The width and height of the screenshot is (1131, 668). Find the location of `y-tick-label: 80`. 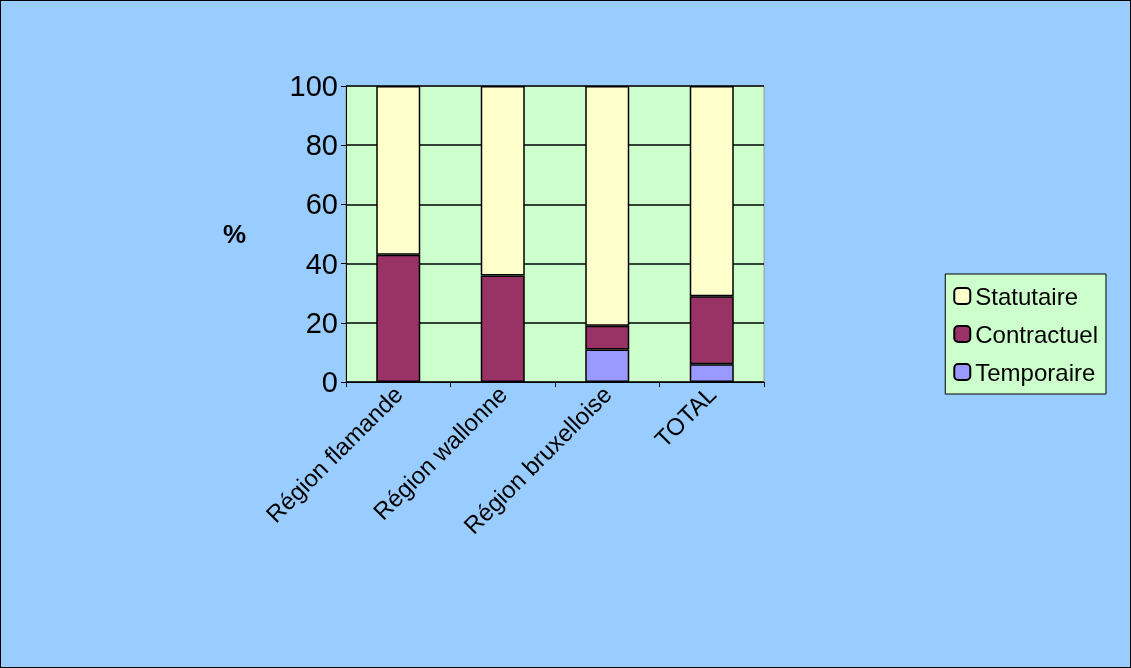

y-tick-label: 80 is located at coordinates (321, 145).